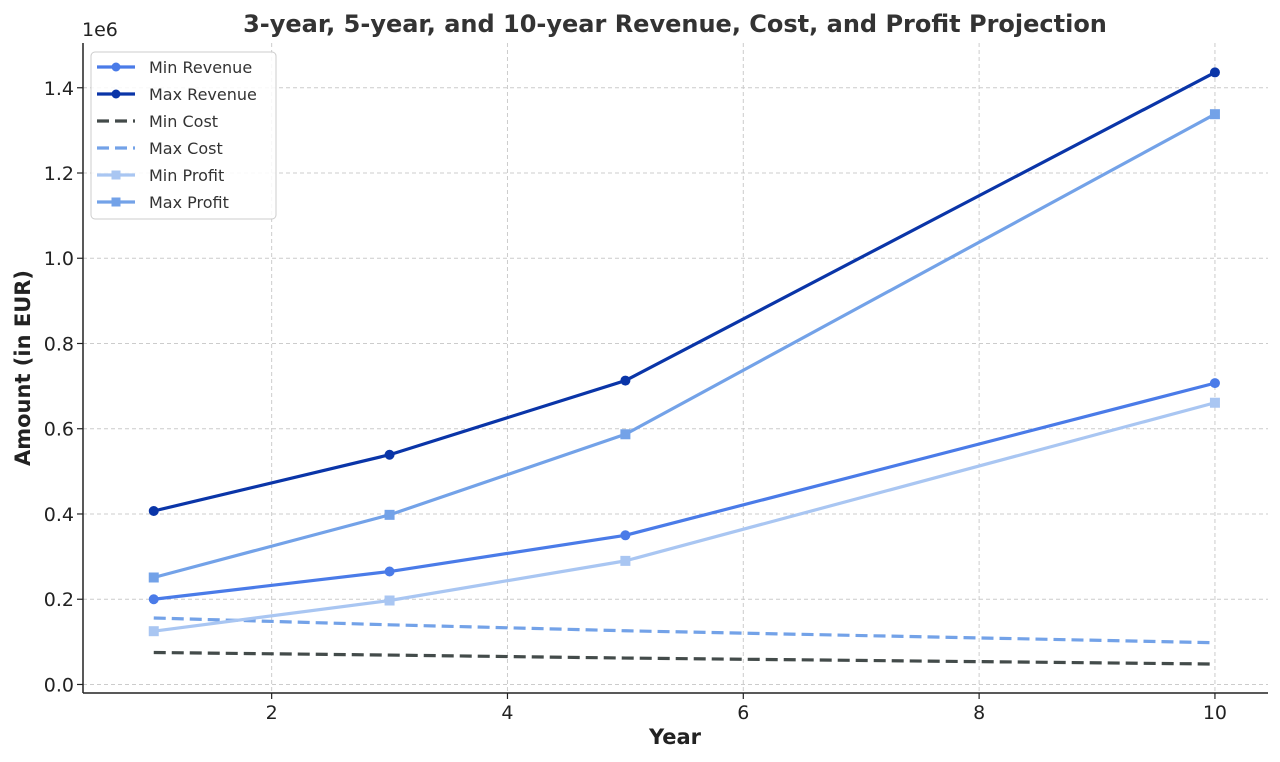 The height and width of the screenshot is (762, 1280). What do you see at coordinates (979, 713) in the screenshot?
I see `x-tick-label: 8` at bounding box center [979, 713].